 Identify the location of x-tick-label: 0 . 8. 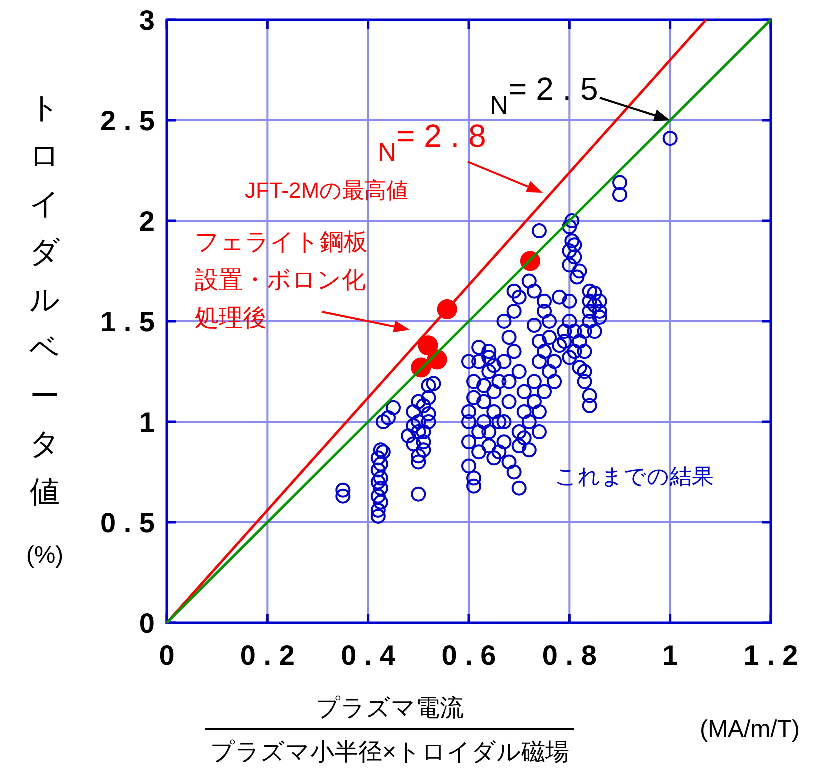
(569, 655).